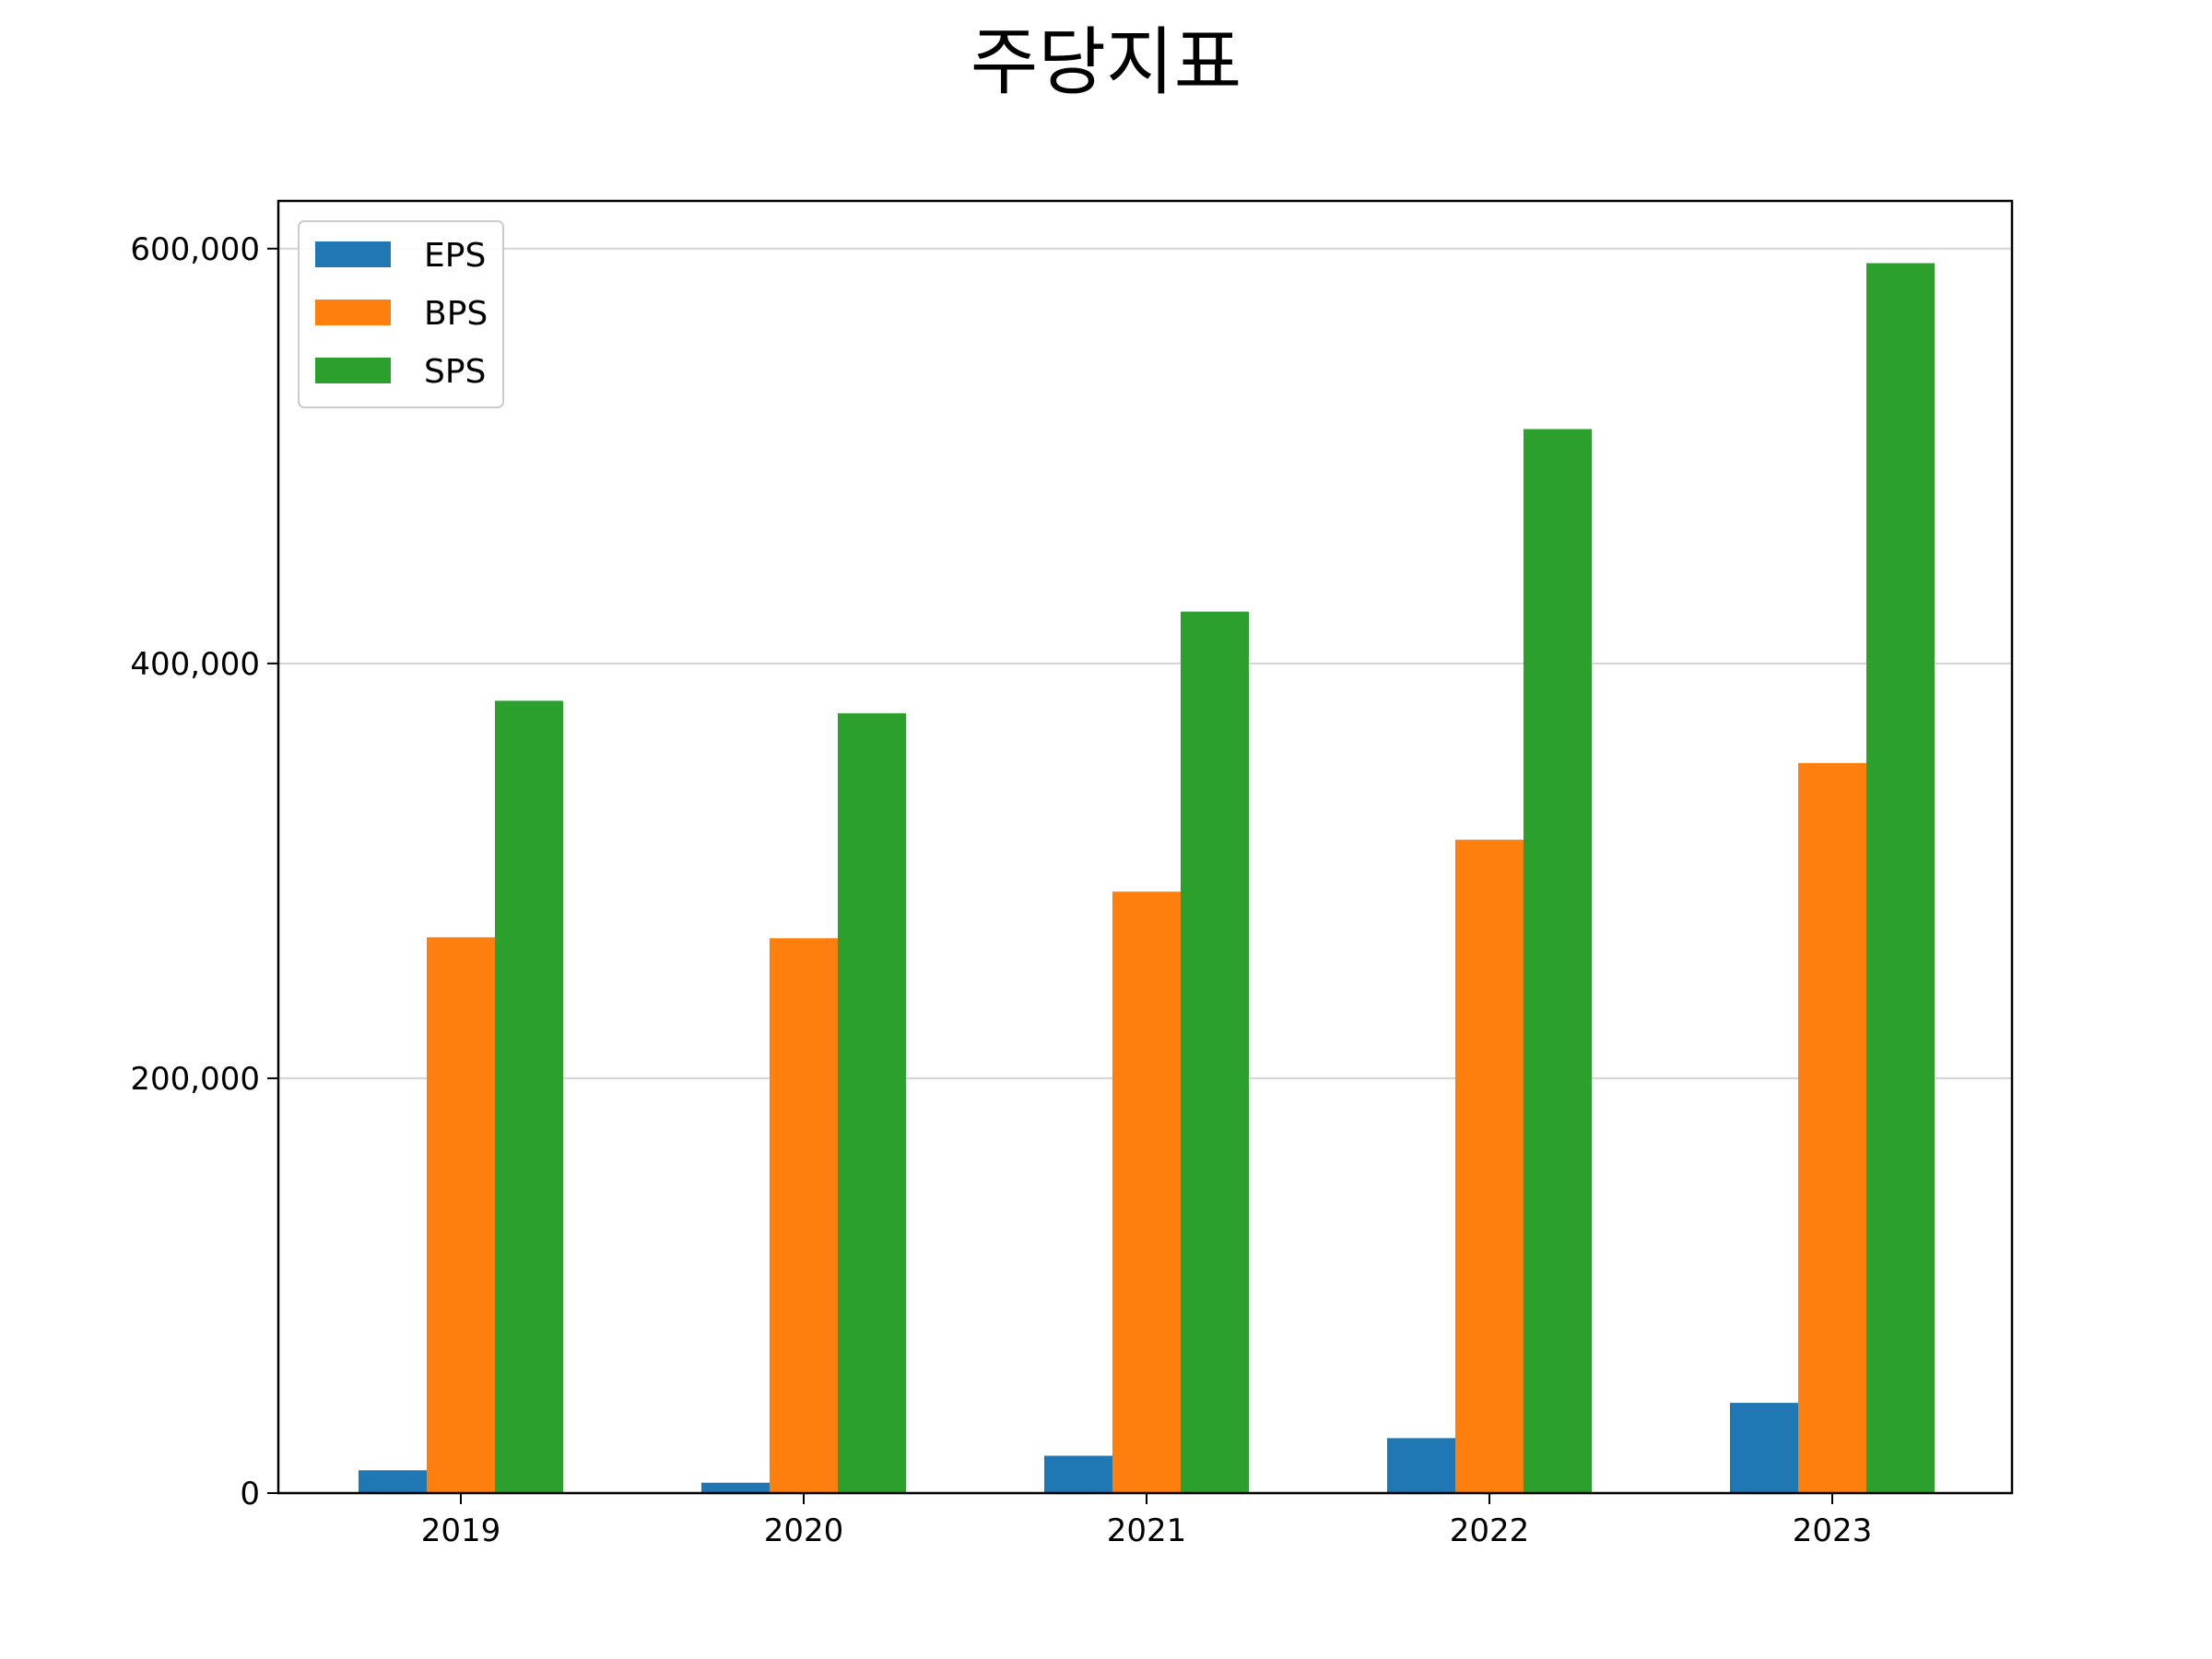  I want to click on bar-eps-2023, so click(1764, 1448).